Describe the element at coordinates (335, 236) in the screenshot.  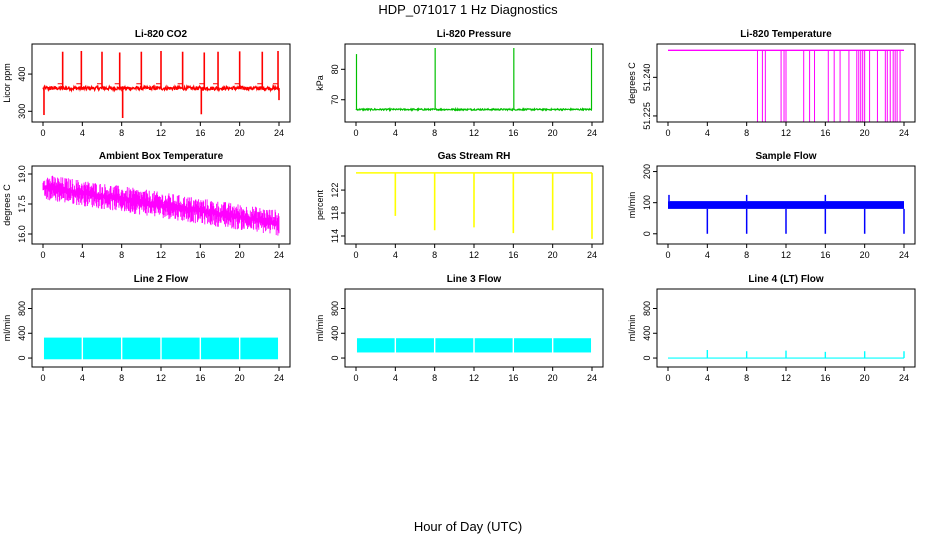
I see `y-tick-label: 114` at that location.